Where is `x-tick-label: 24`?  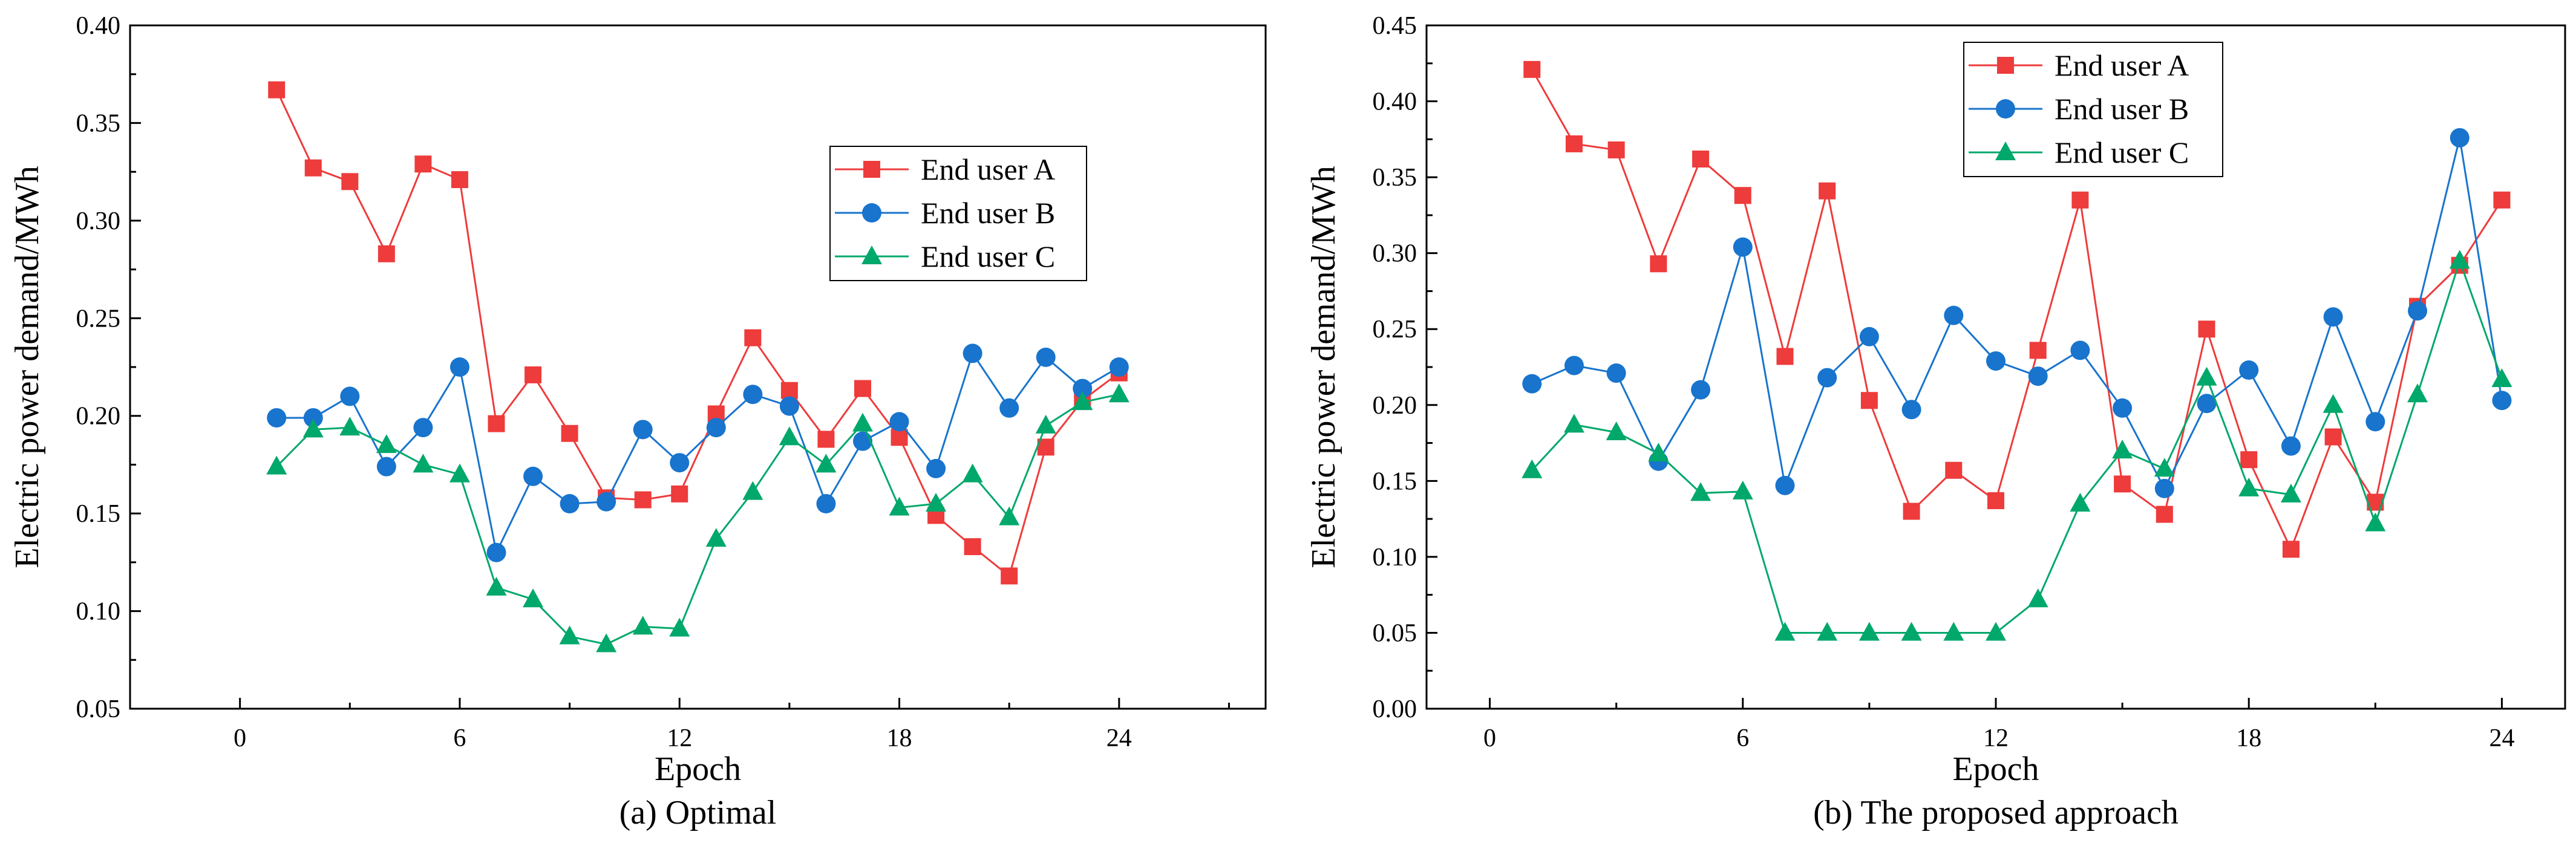 x-tick-label: 24 is located at coordinates (2501, 738).